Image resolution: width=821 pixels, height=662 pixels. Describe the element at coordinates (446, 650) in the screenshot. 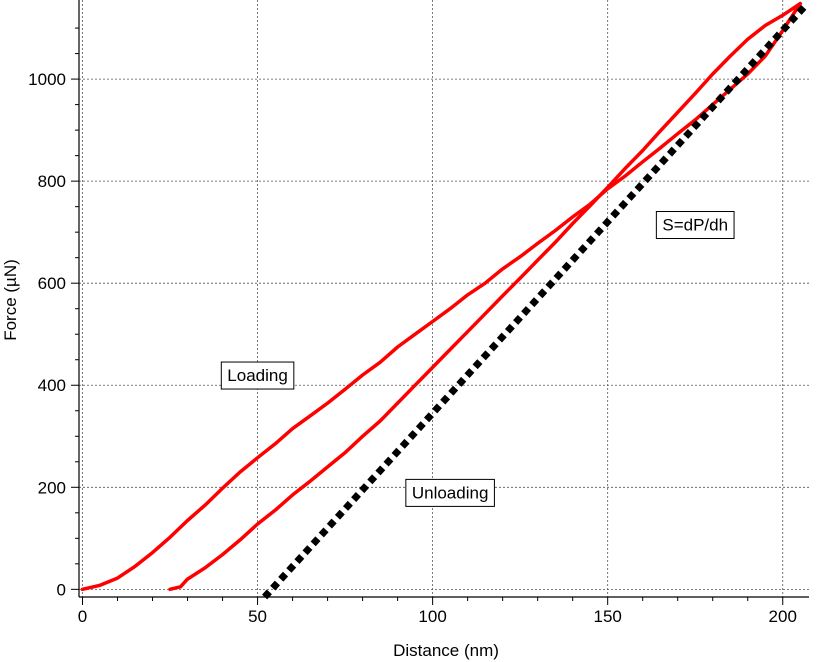

I see `x-axis-label: Distance (nm)` at that location.